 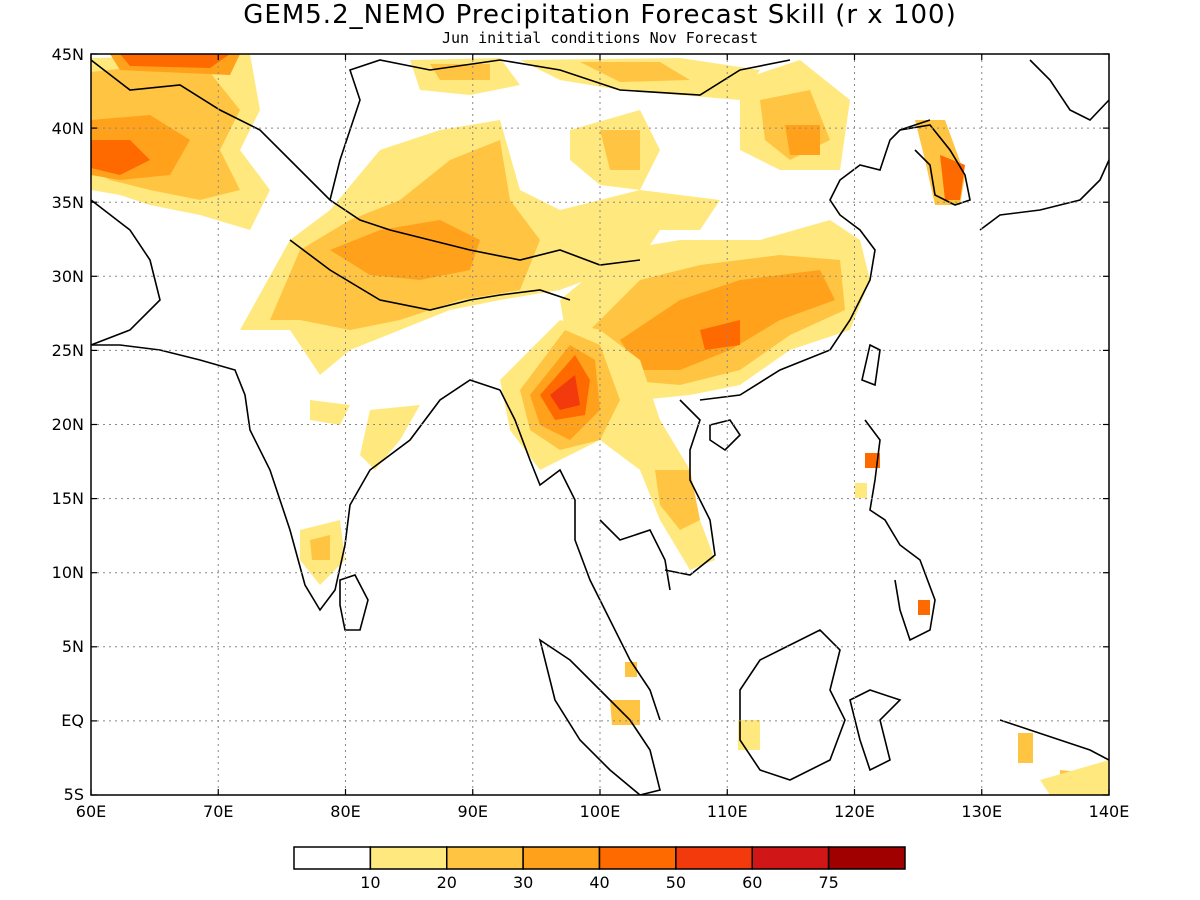 I want to click on lat-tick-label: 40N, so click(x=68, y=128).